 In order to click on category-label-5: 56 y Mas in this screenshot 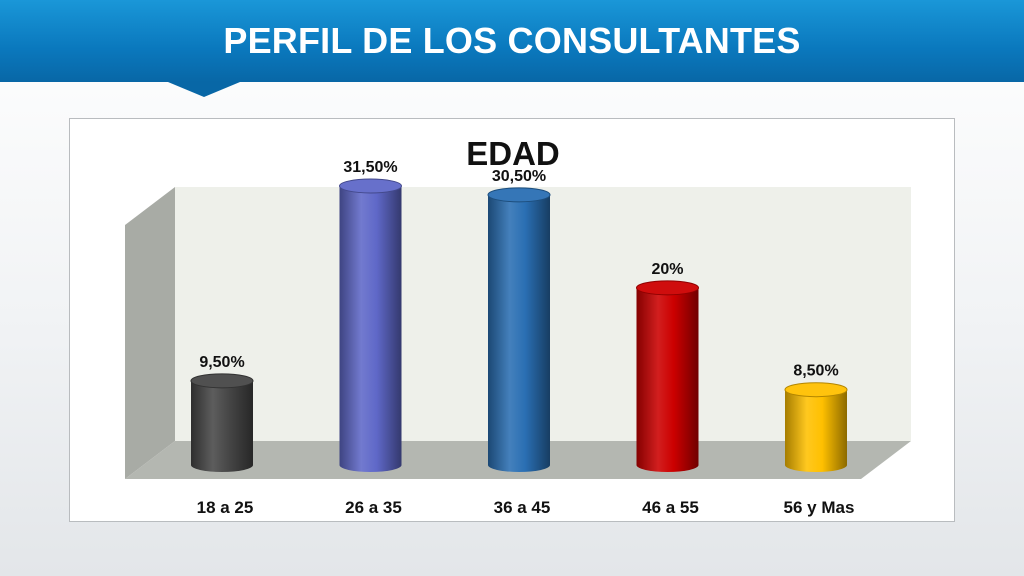, I will do `click(819, 507)`.